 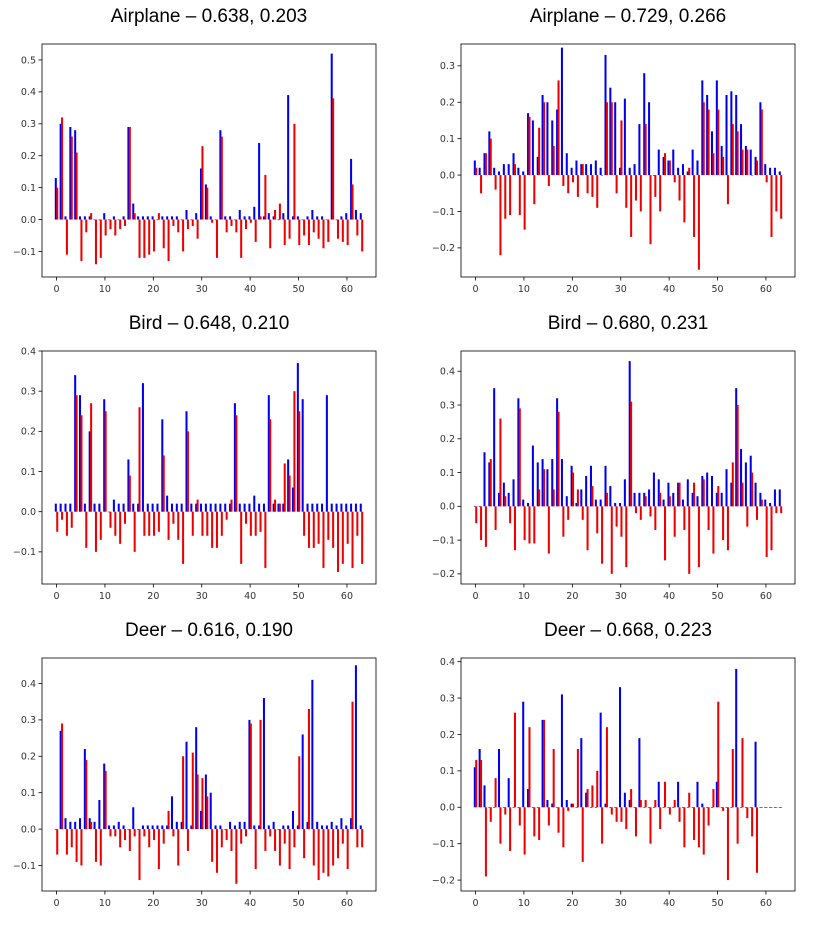 I want to click on bars, so click(x=209, y=159).